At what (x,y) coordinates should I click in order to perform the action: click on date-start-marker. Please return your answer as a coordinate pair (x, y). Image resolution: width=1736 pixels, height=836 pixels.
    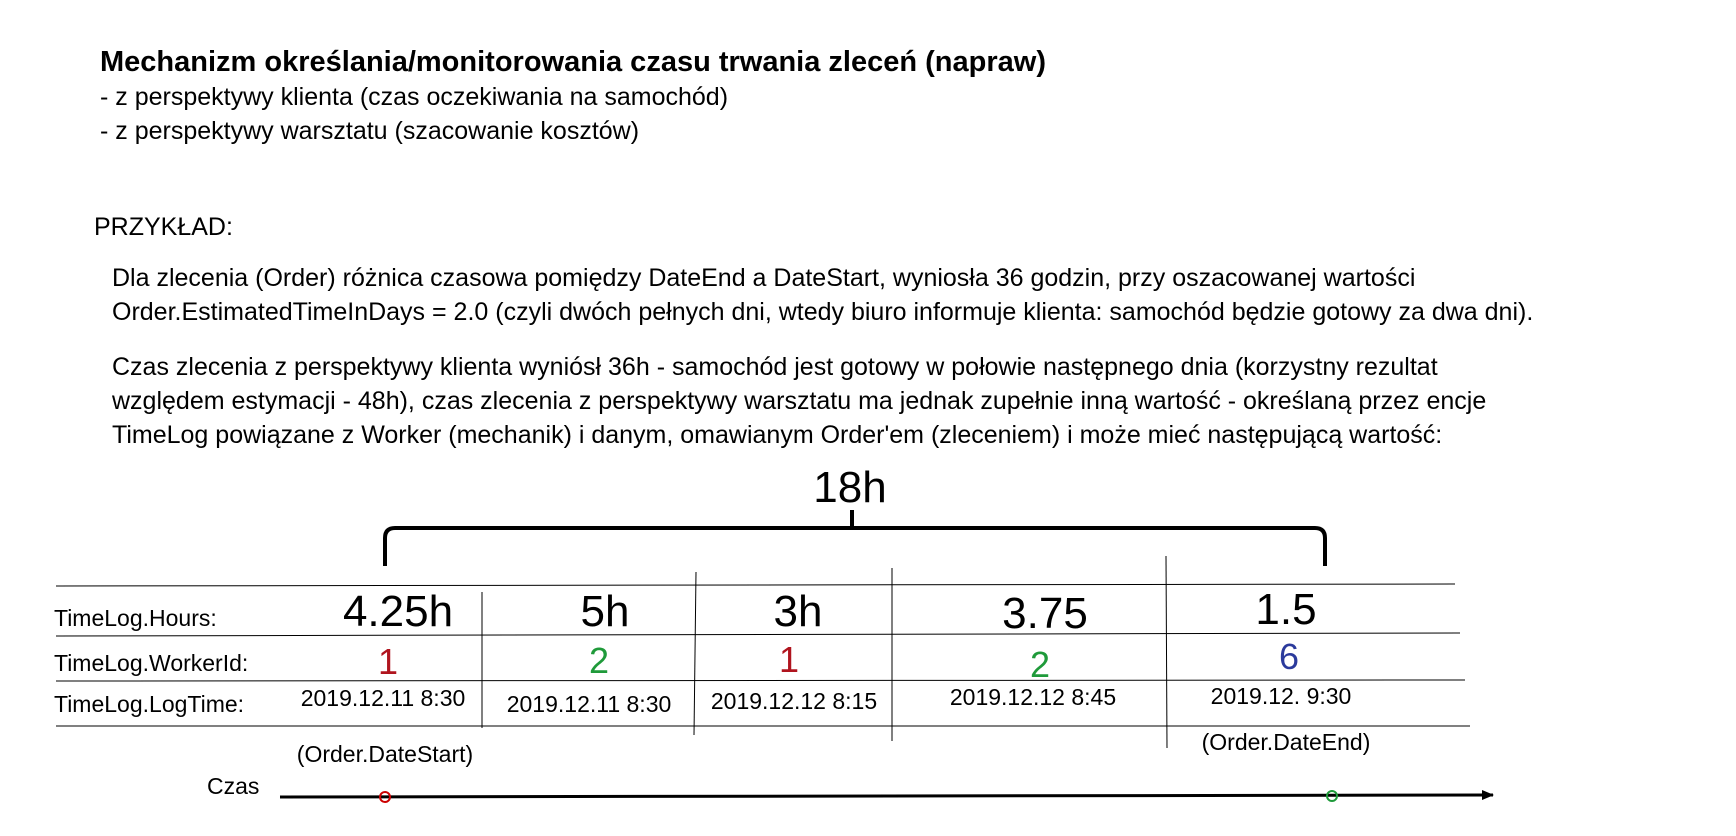
    Looking at the image, I should click on (385, 797).